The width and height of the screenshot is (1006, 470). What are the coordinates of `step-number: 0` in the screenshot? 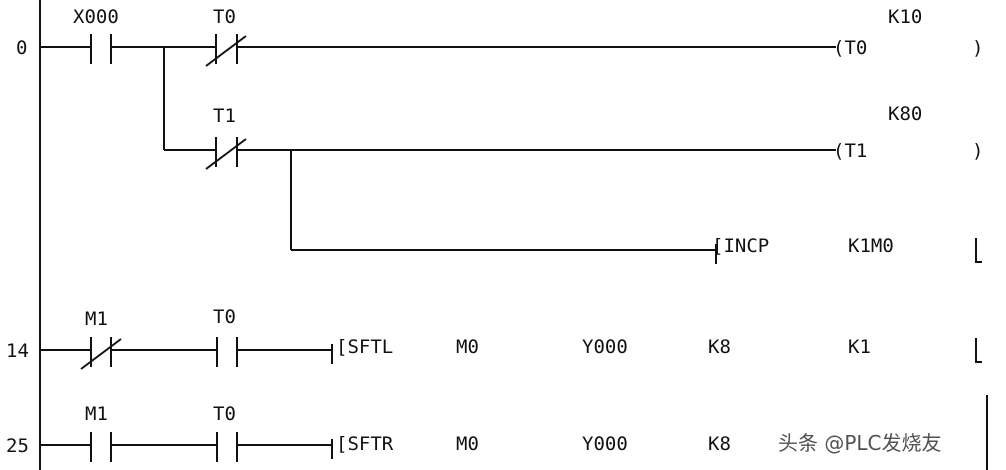 It's located at (21, 48).